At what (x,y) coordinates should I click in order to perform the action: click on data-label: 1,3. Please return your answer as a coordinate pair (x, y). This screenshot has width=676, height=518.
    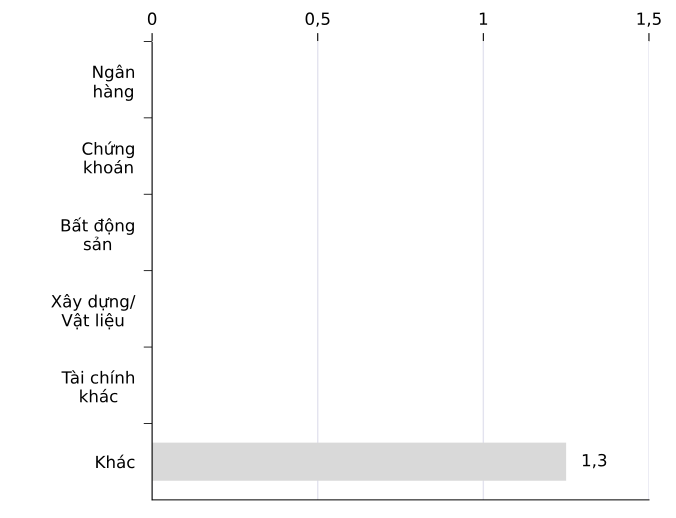
    Looking at the image, I should click on (594, 461).